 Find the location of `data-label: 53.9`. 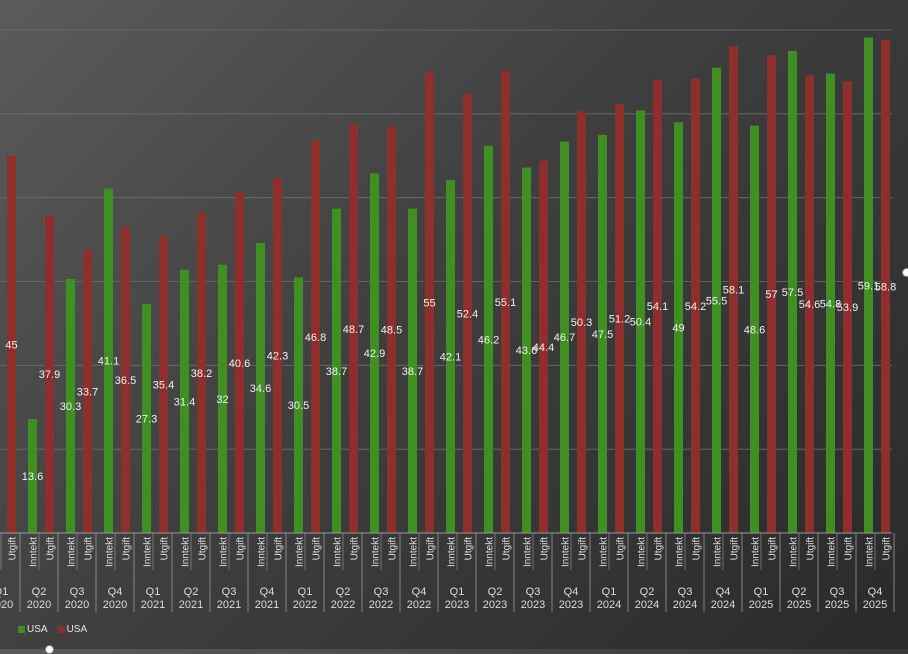

data-label: 53.9 is located at coordinates (847, 308).